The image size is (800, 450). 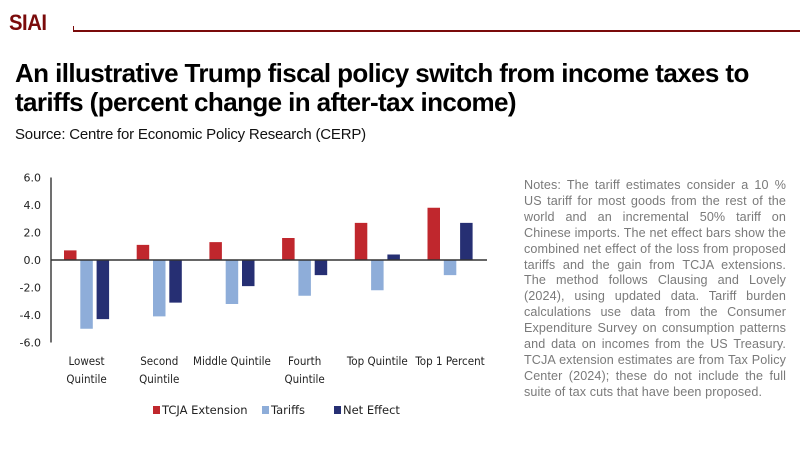 What do you see at coordinates (232, 361) in the screenshot?
I see `x-category-label: Middle Quintile` at bounding box center [232, 361].